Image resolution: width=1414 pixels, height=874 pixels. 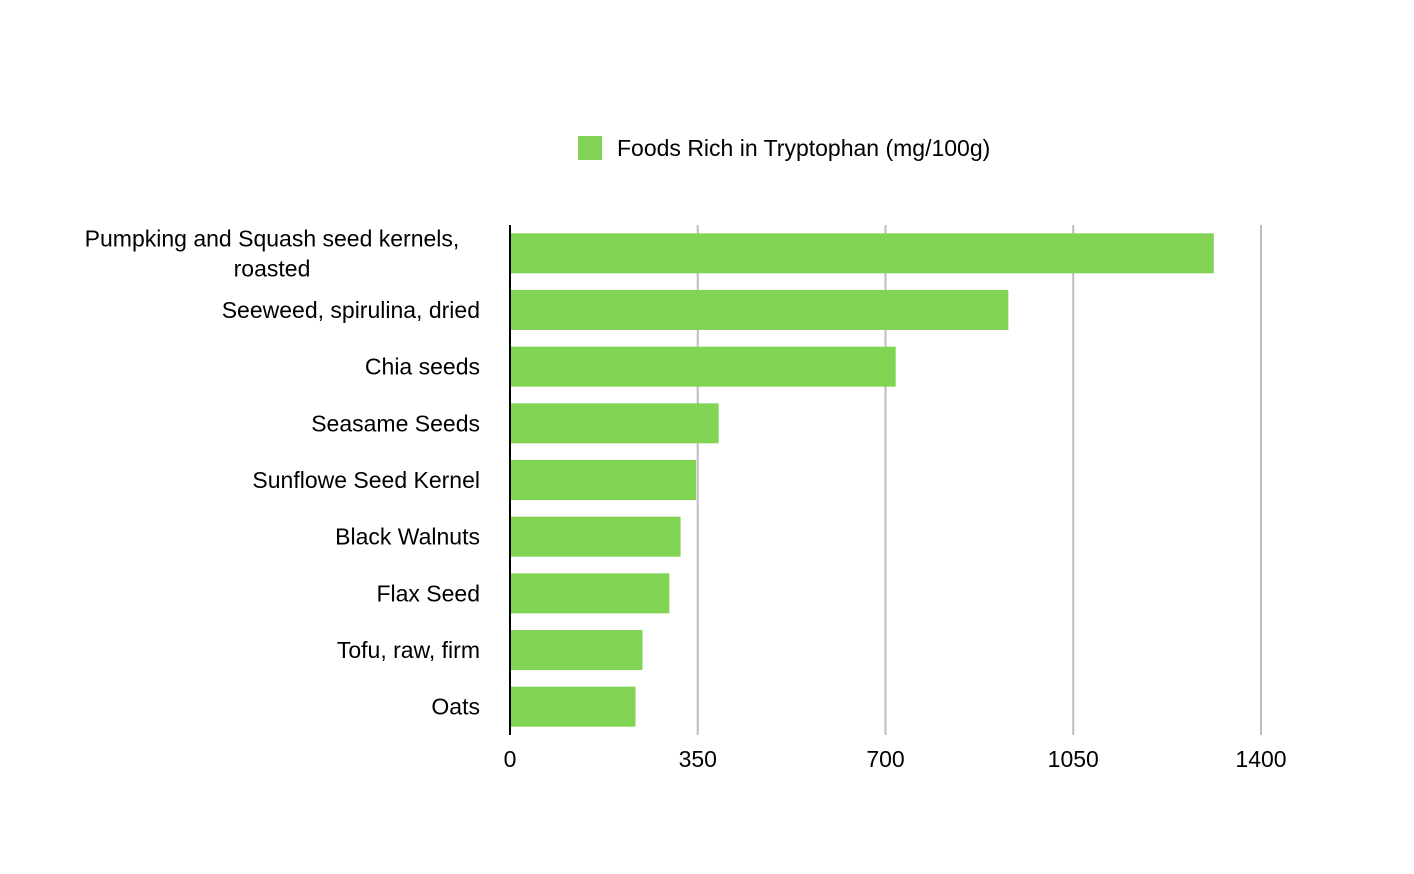 I want to click on category-label: Pumpking and Squash seed kernels, roasted, so click(x=272, y=253).